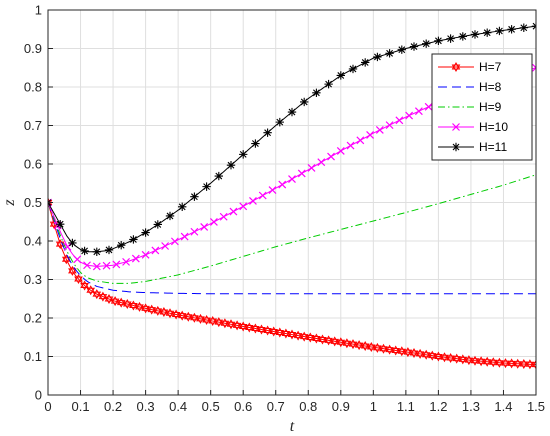  I want to click on legend-item: H=8, so click(470, 87).